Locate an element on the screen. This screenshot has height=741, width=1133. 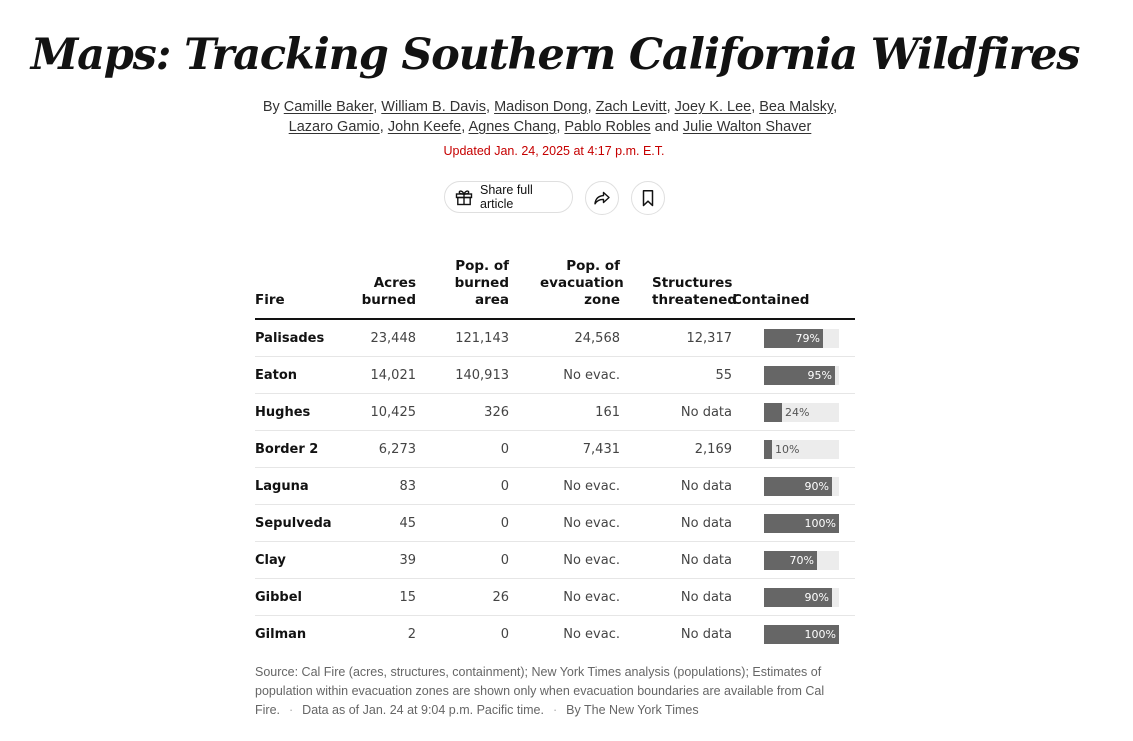
header-fire: Fire is located at coordinates (296, 289).